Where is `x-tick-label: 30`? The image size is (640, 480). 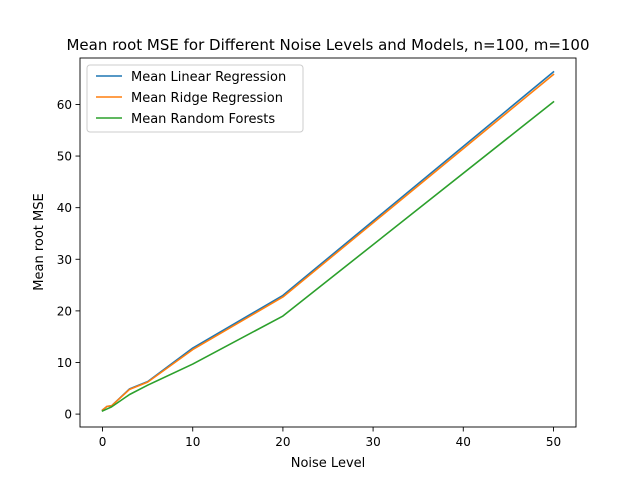
x-tick-label: 30 is located at coordinates (372, 442).